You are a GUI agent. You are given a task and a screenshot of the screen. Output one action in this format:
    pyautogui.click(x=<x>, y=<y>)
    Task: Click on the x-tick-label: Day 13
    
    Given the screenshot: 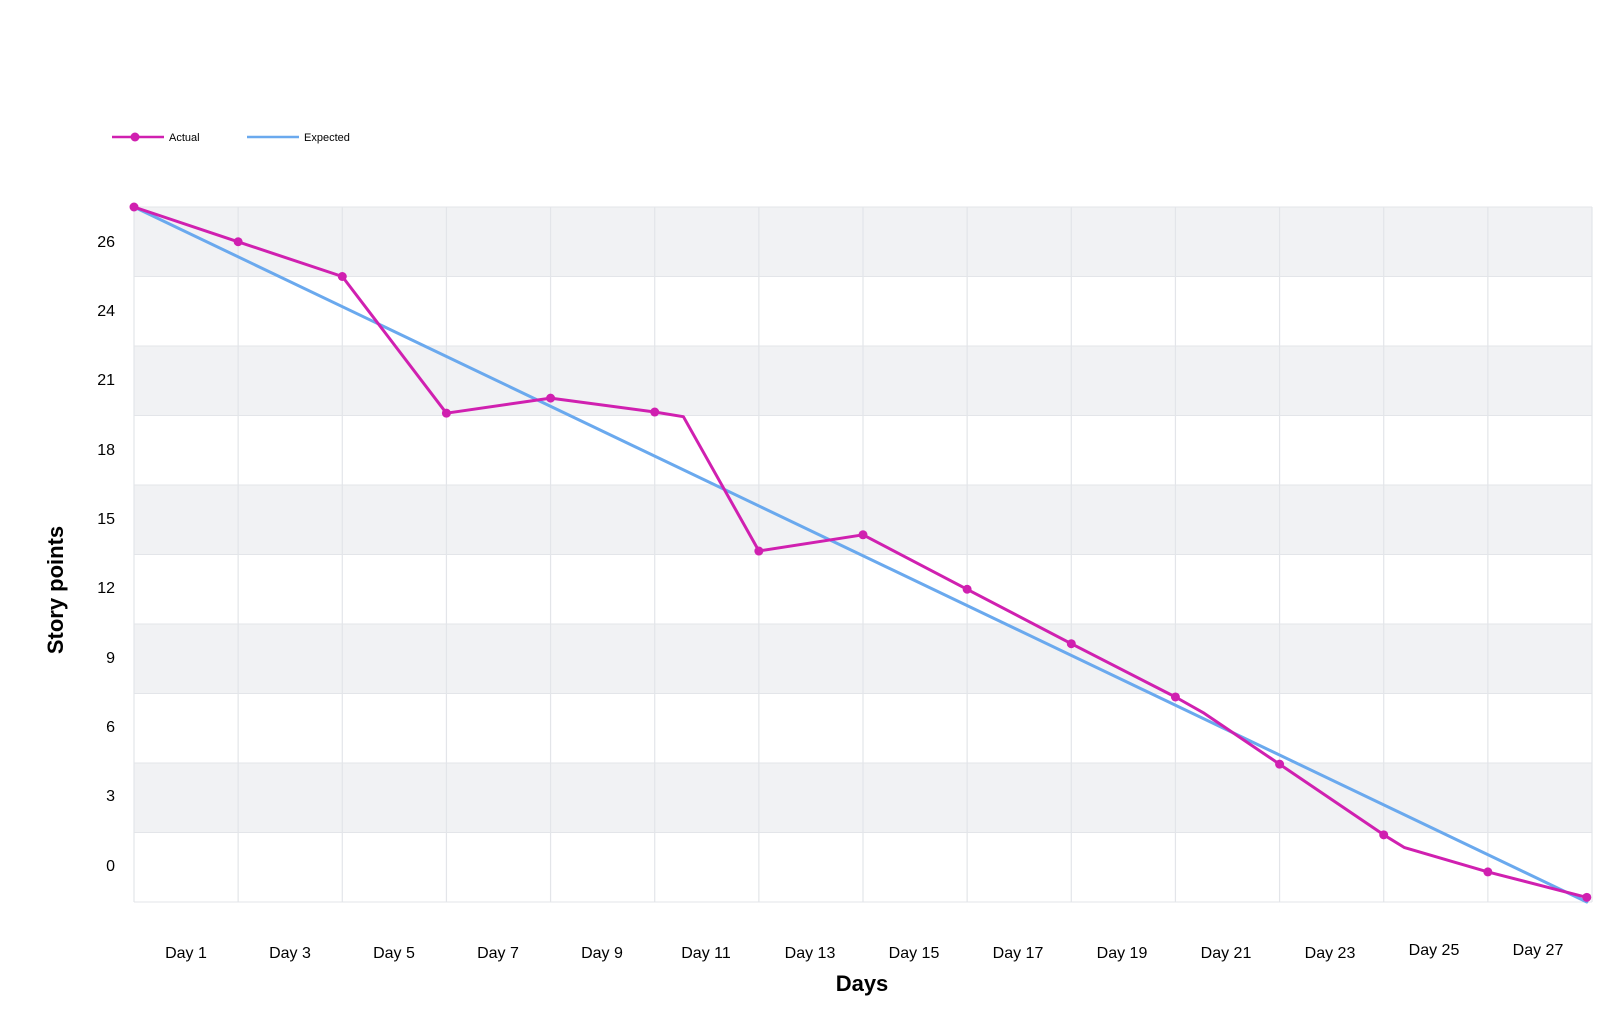 What is the action you would take?
    pyautogui.click(x=810, y=953)
    